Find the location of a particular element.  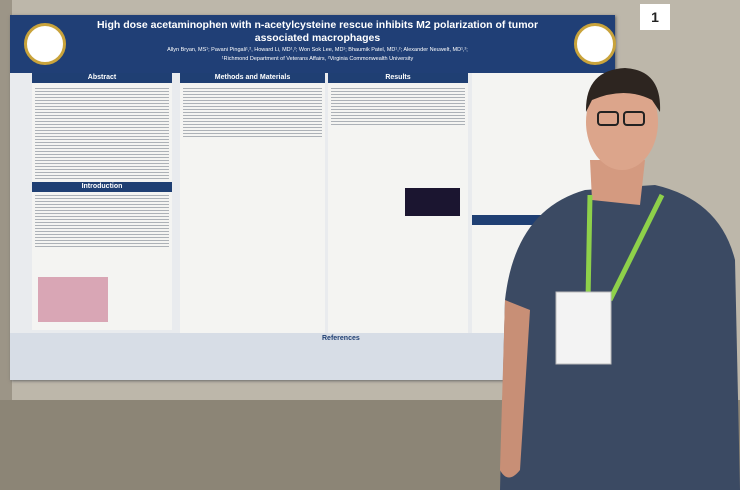

neck is located at coordinates (617, 182).